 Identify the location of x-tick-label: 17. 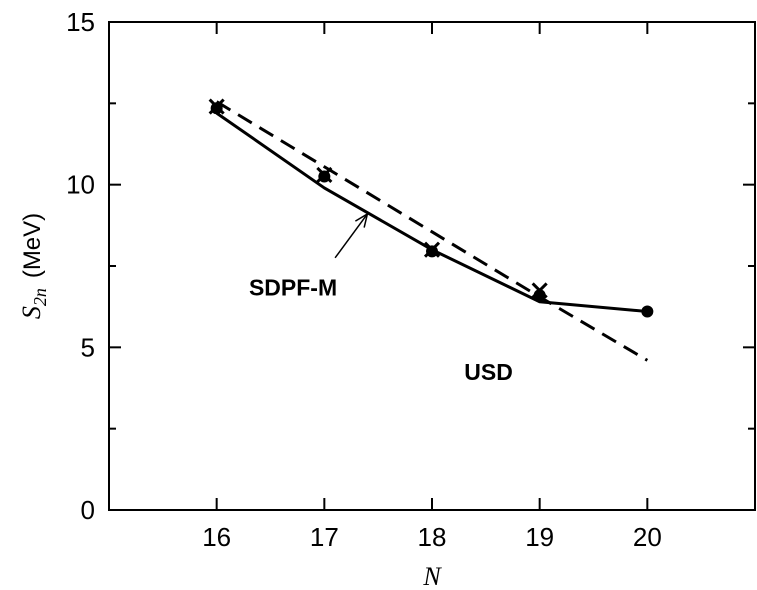
(324, 537).